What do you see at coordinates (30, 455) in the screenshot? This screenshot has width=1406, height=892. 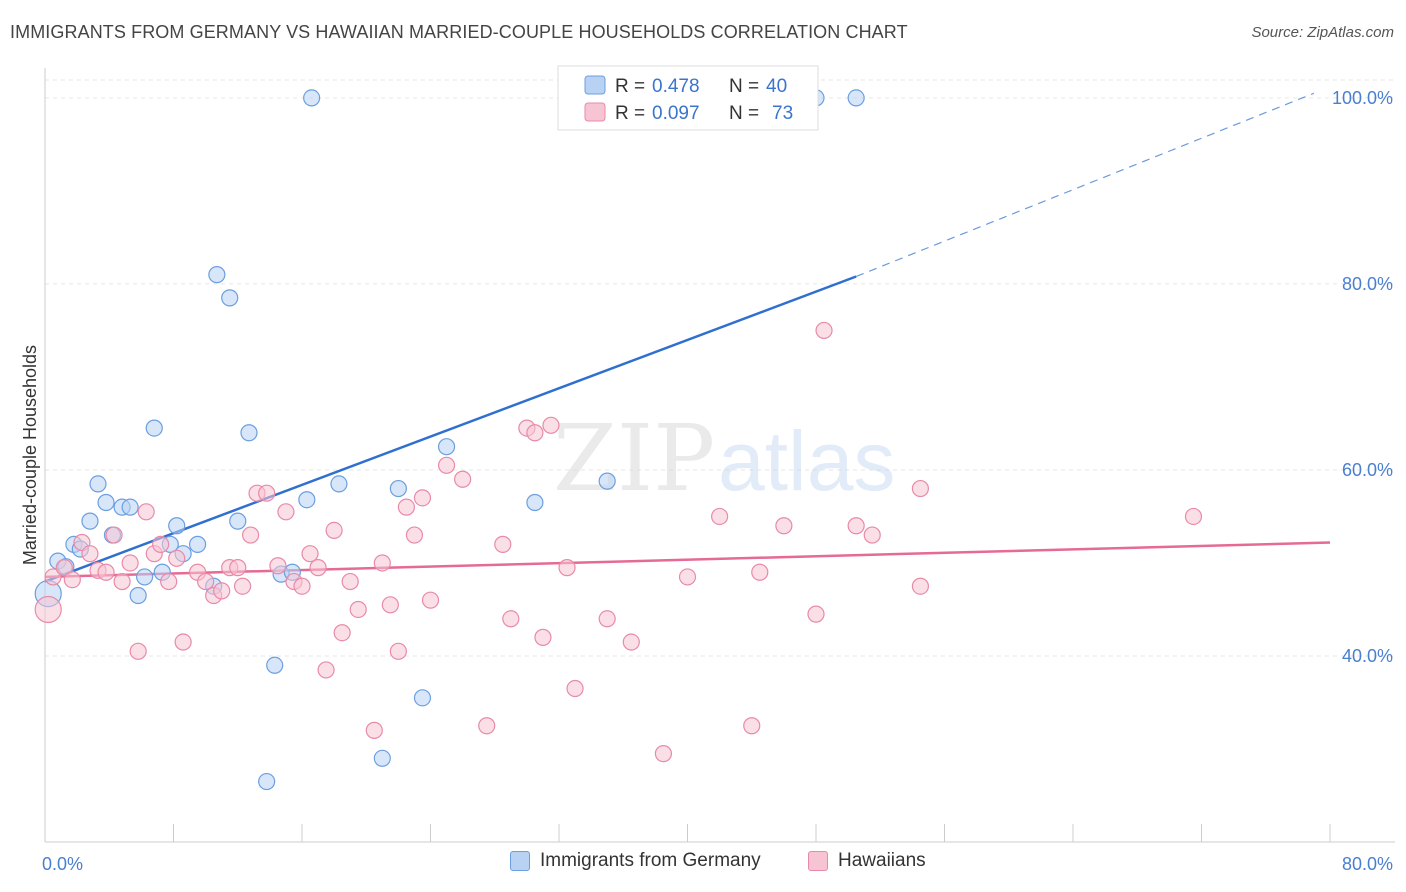 I see `y-axis-label: Married-couple Households` at bounding box center [30, 455].